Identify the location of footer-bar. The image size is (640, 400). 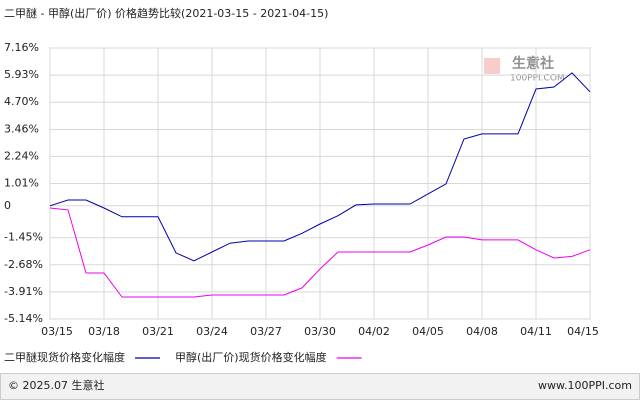
(320, 386).